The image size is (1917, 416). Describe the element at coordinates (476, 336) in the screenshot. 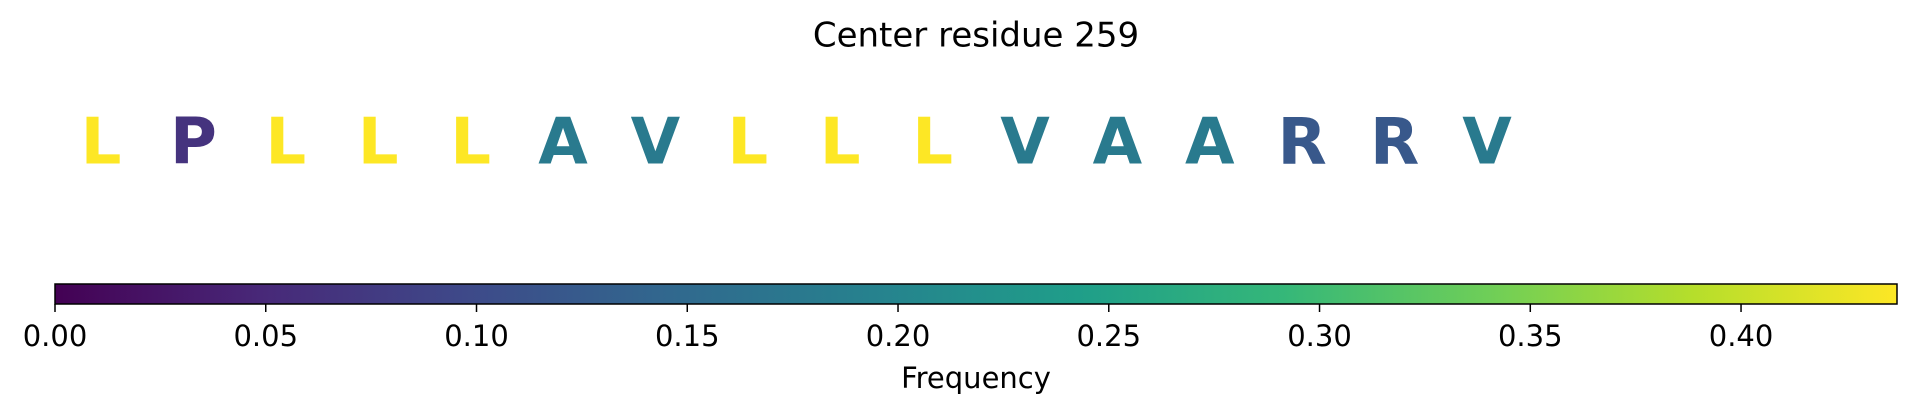

I see `x-tick-label: 0.10` at that location.